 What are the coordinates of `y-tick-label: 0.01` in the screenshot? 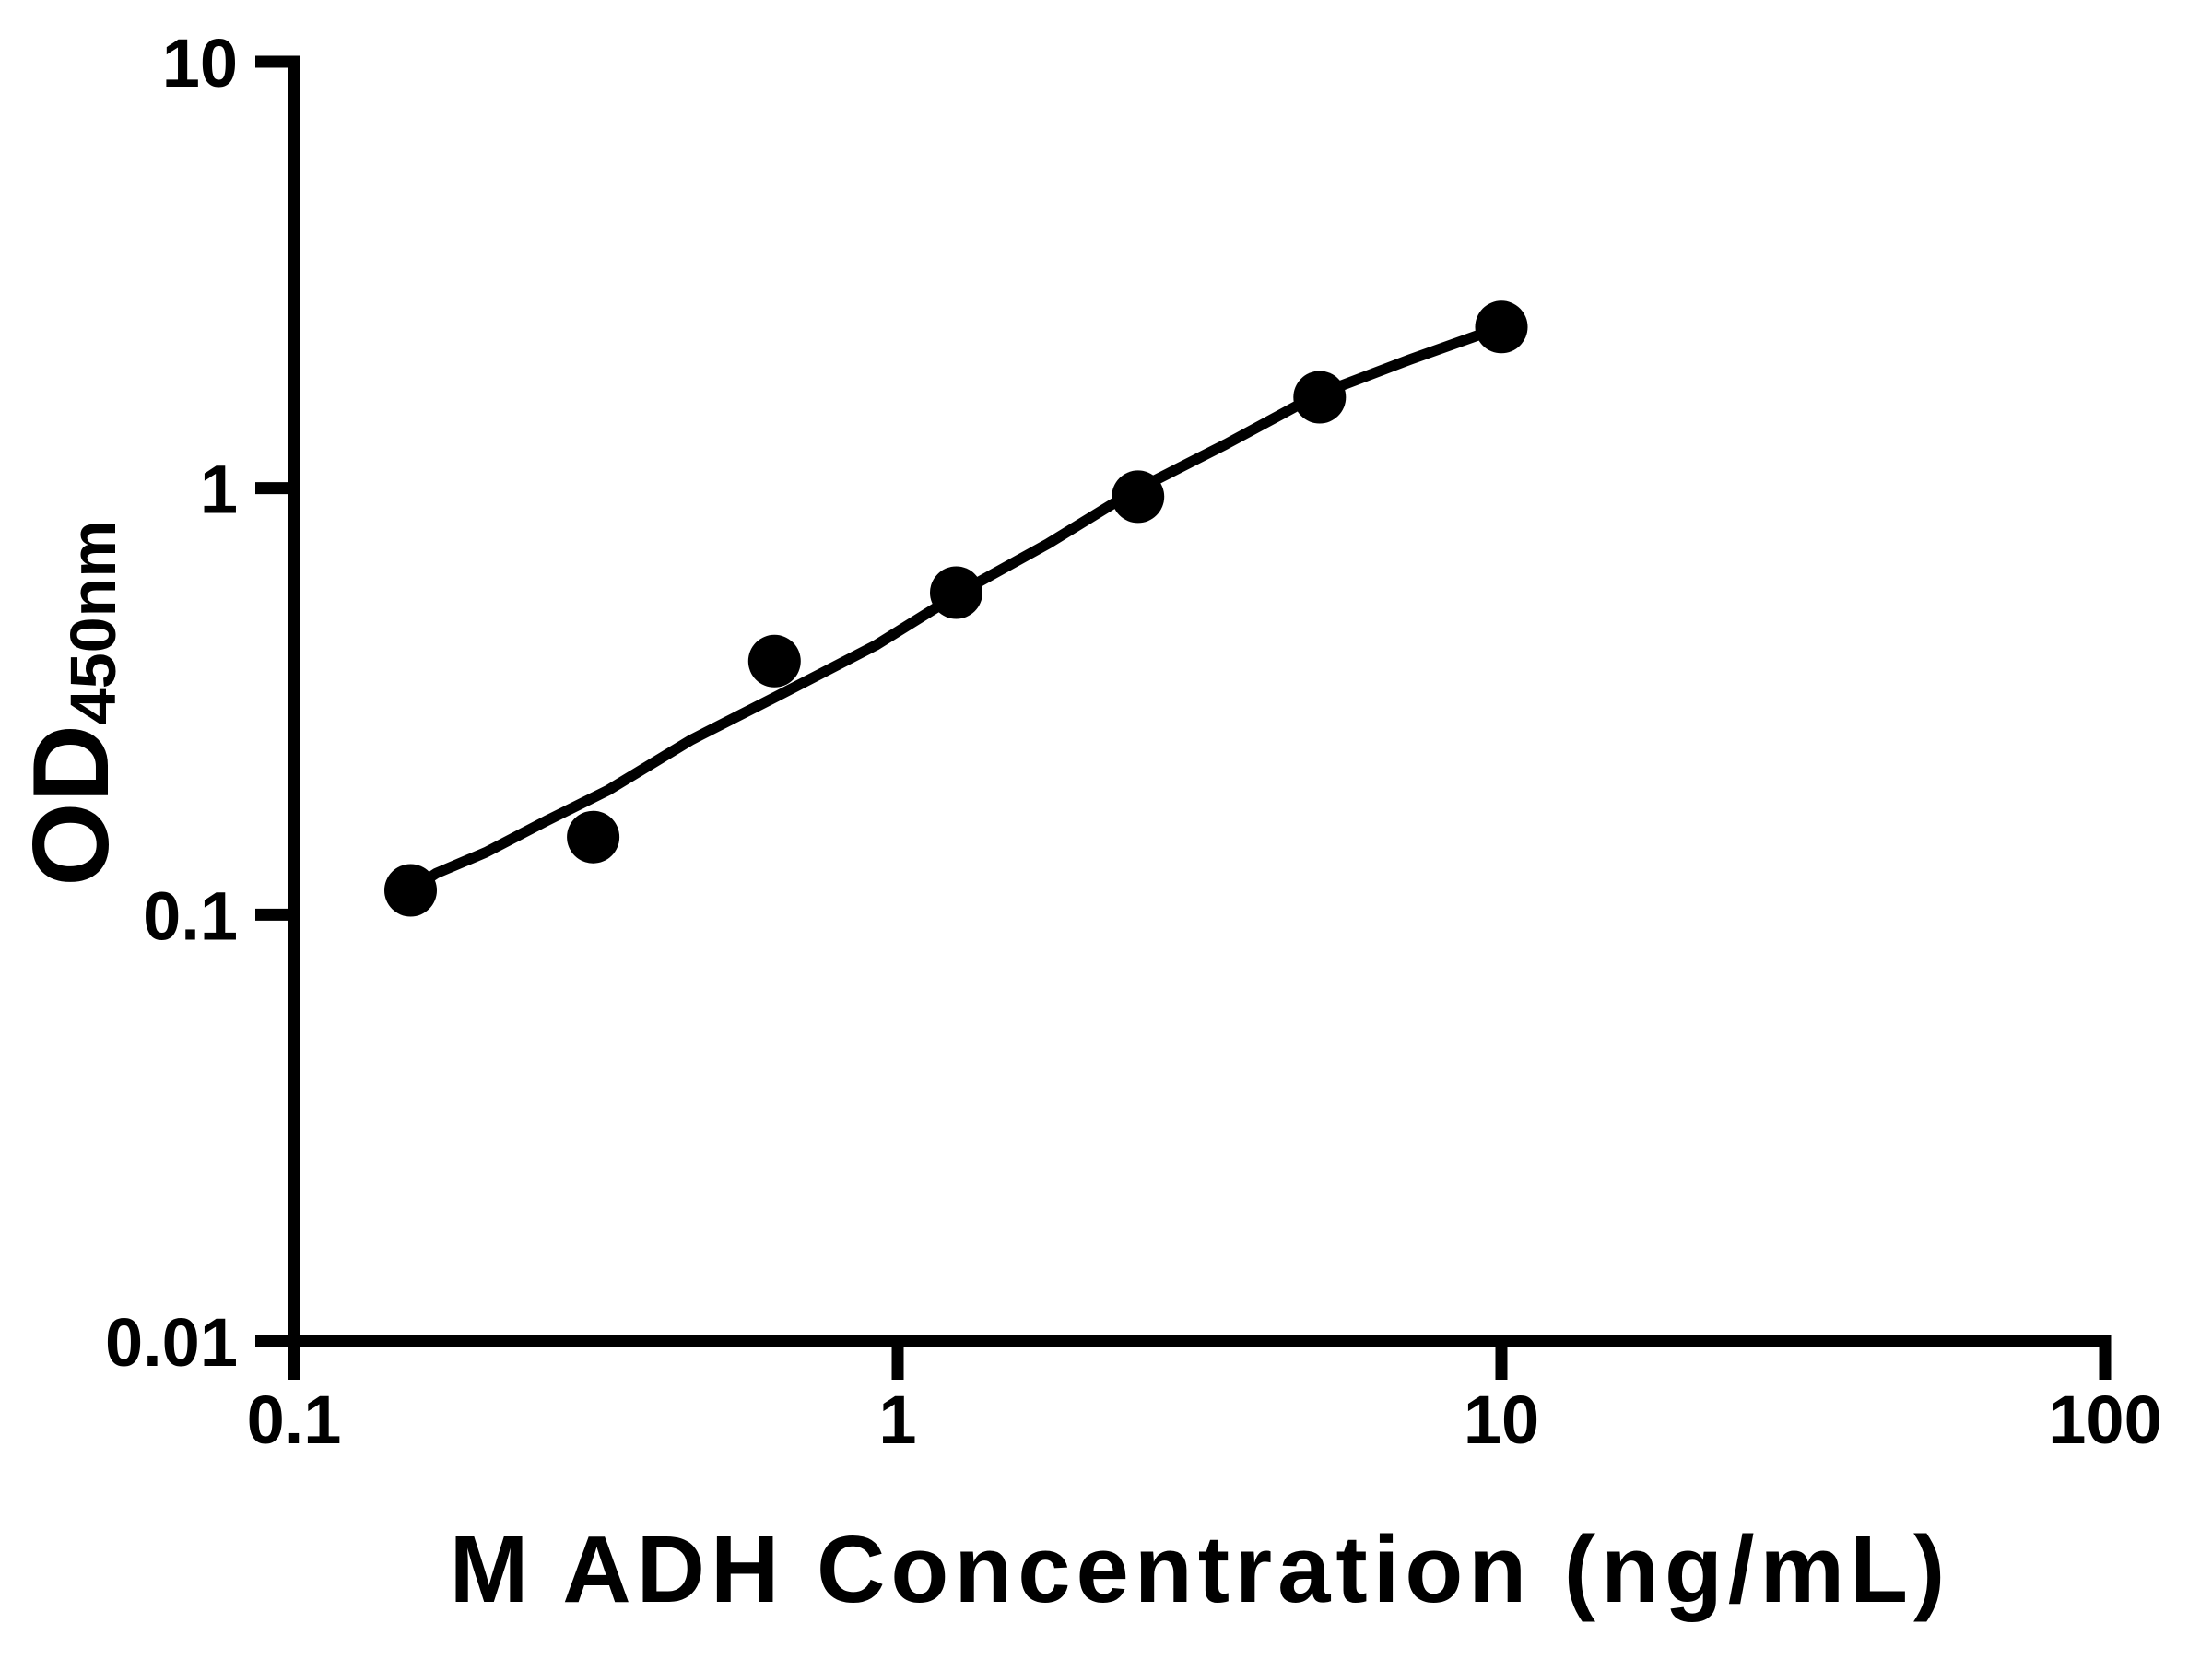 It's located at (171, 1342).